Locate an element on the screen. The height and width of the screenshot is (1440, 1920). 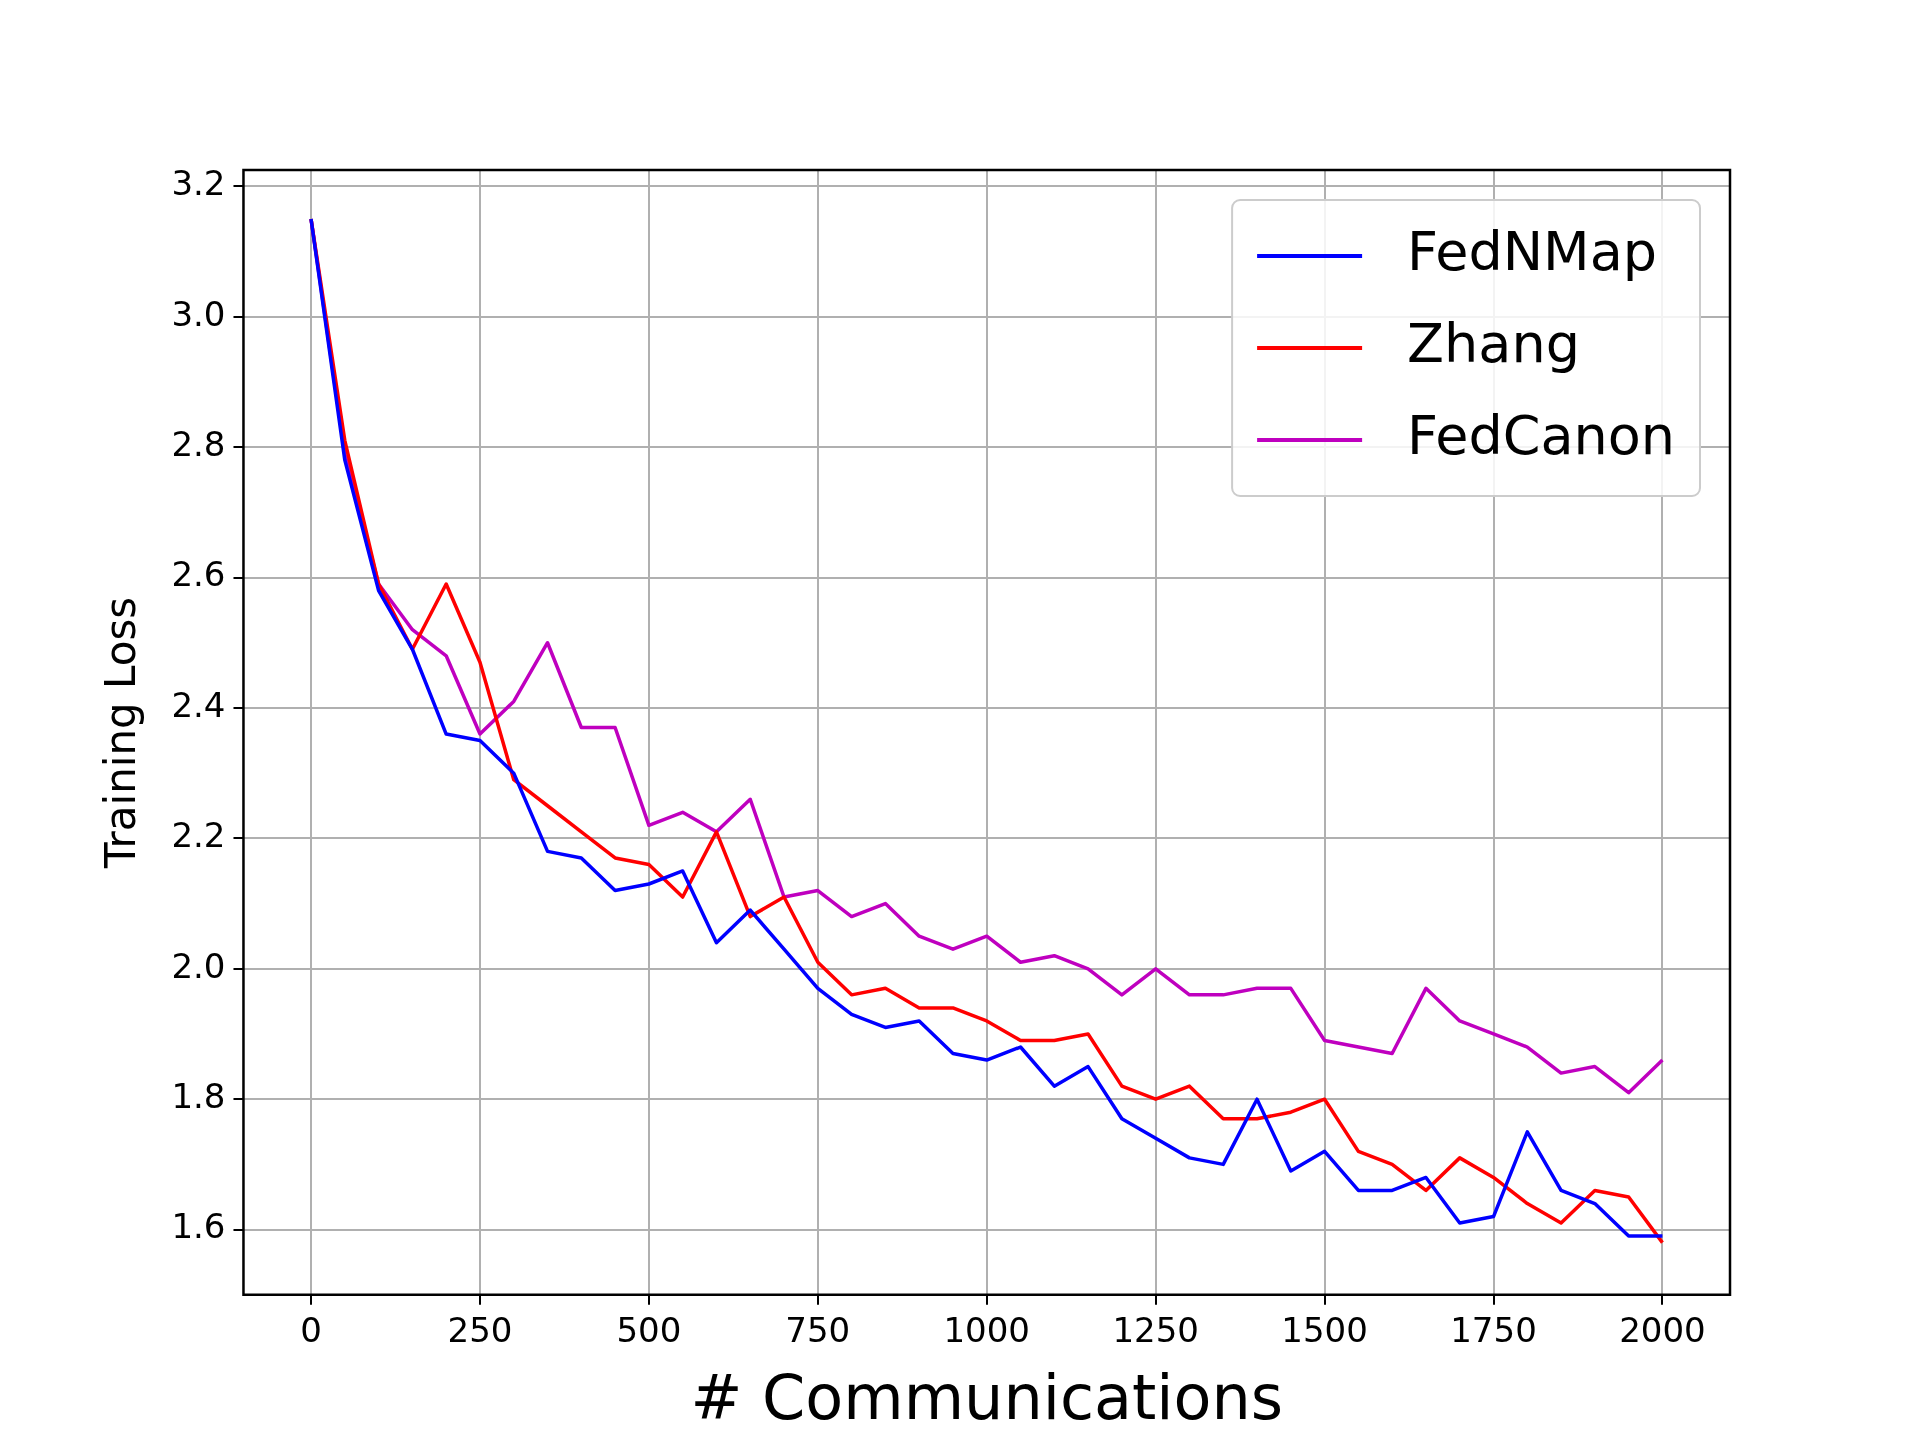
y-tick-label: 2.8 is located at coordinates (198, 443).